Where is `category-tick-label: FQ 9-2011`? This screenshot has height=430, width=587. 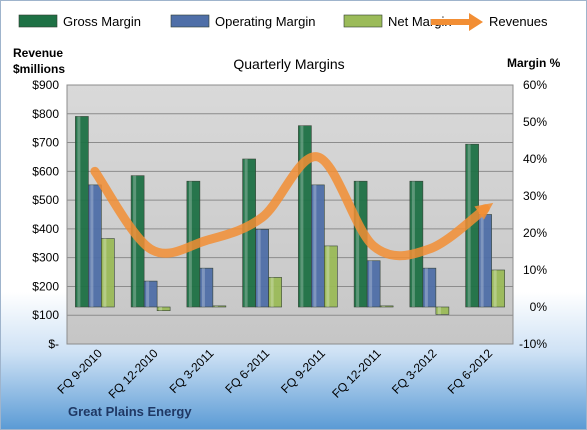 category-tick-label: FQ 9-2011 is located at coordinates (303, 371).